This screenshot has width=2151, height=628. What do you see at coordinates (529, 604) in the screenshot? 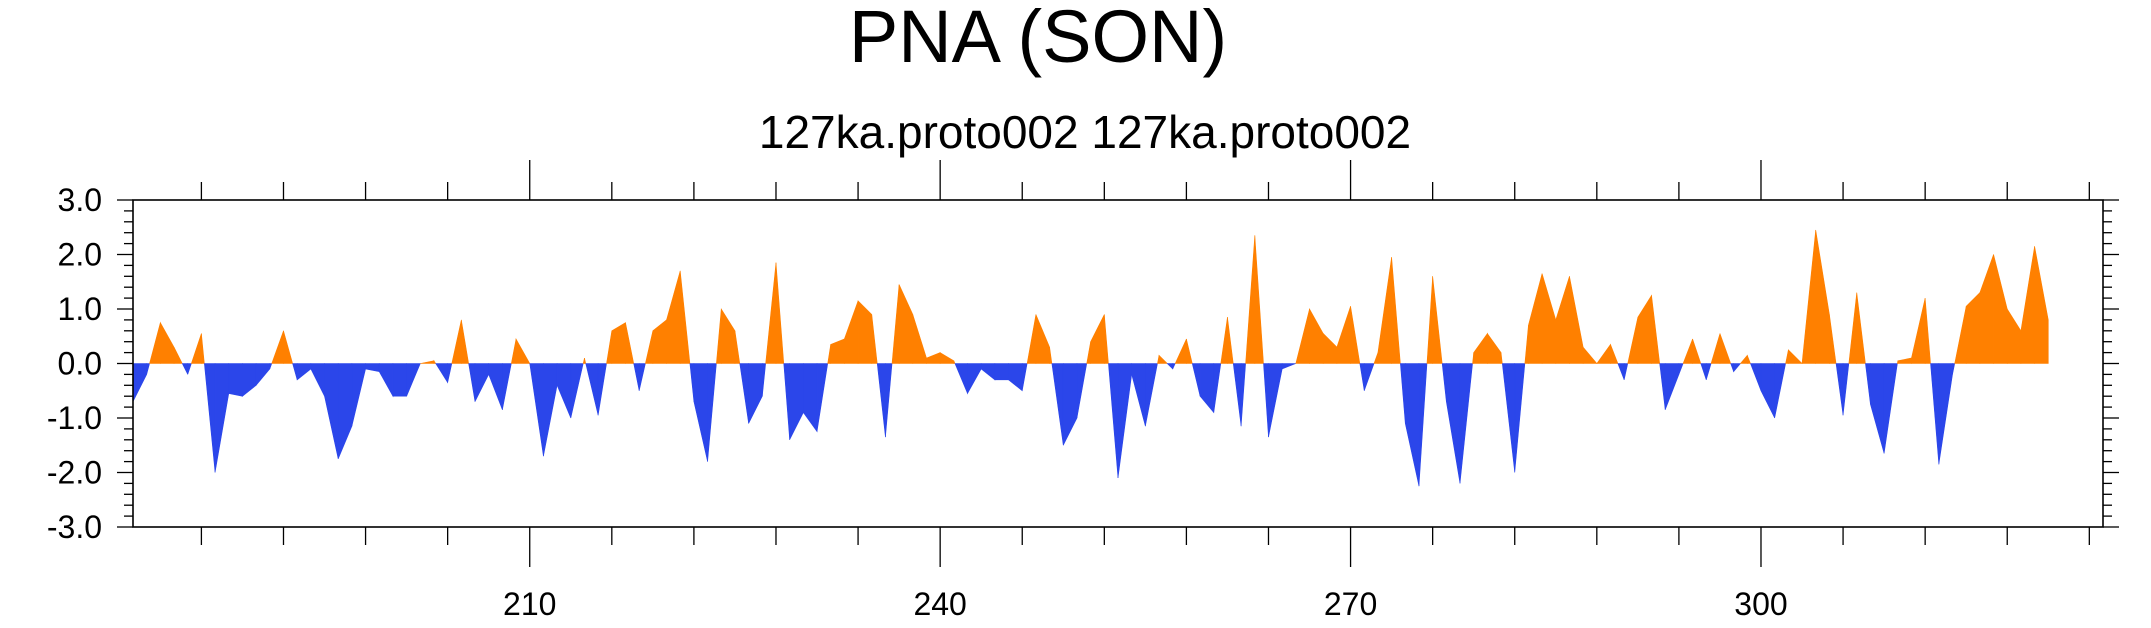
I see `x-tick-label: 210` at bounding box center [529, 604].